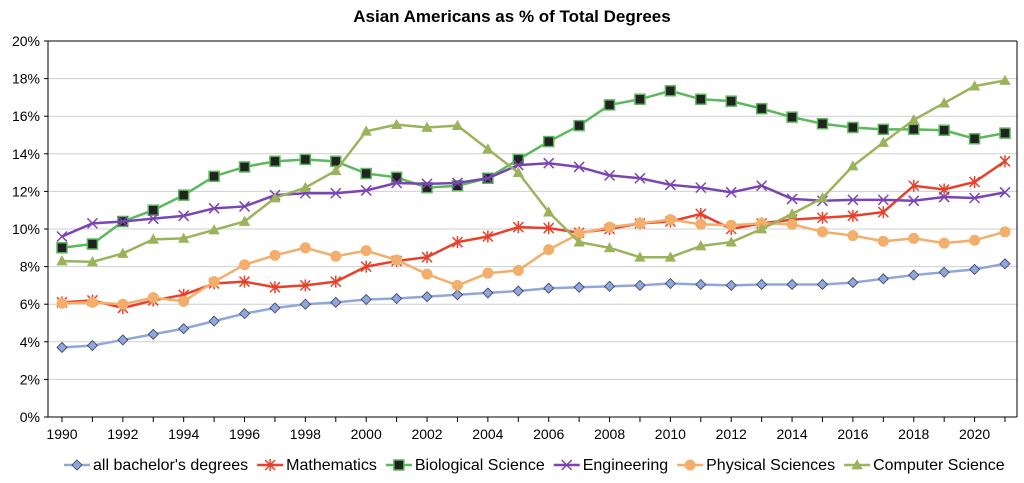  Describe the element at coordinates (426, 434) in the screenshot. I see `x-tick-label: 2002` at that location.